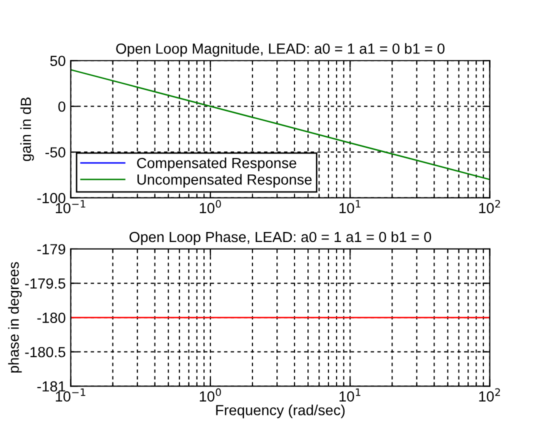 Image resolution: width=540 pixels, height=430 pixels. I want to click on y-tick-label: -180, so click(51, 317).